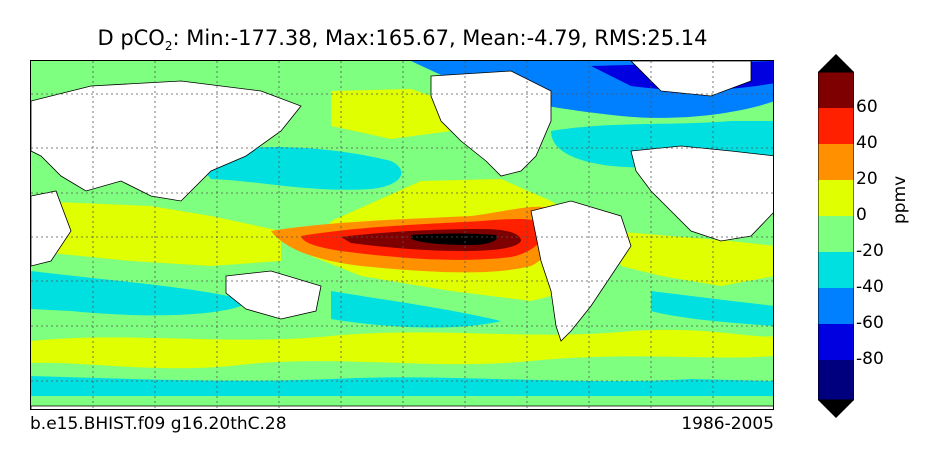 This screenshot has height=466, width=948. I want to click on africa-east-land, so click(51, 228).